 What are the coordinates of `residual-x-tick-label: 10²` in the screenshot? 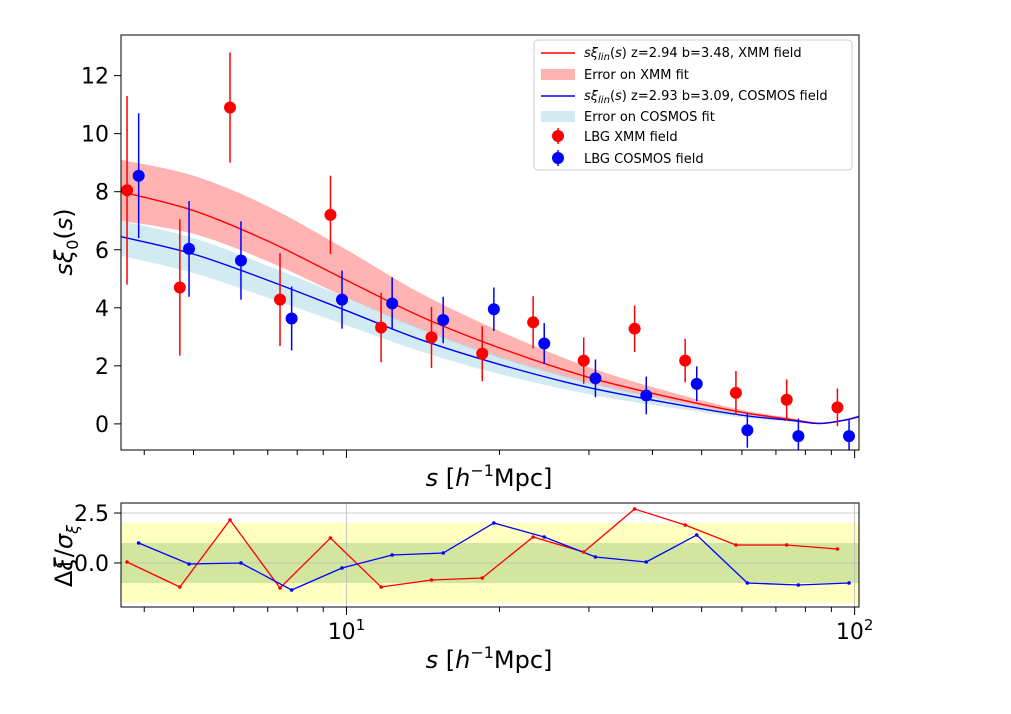 It's located at (855, 630).